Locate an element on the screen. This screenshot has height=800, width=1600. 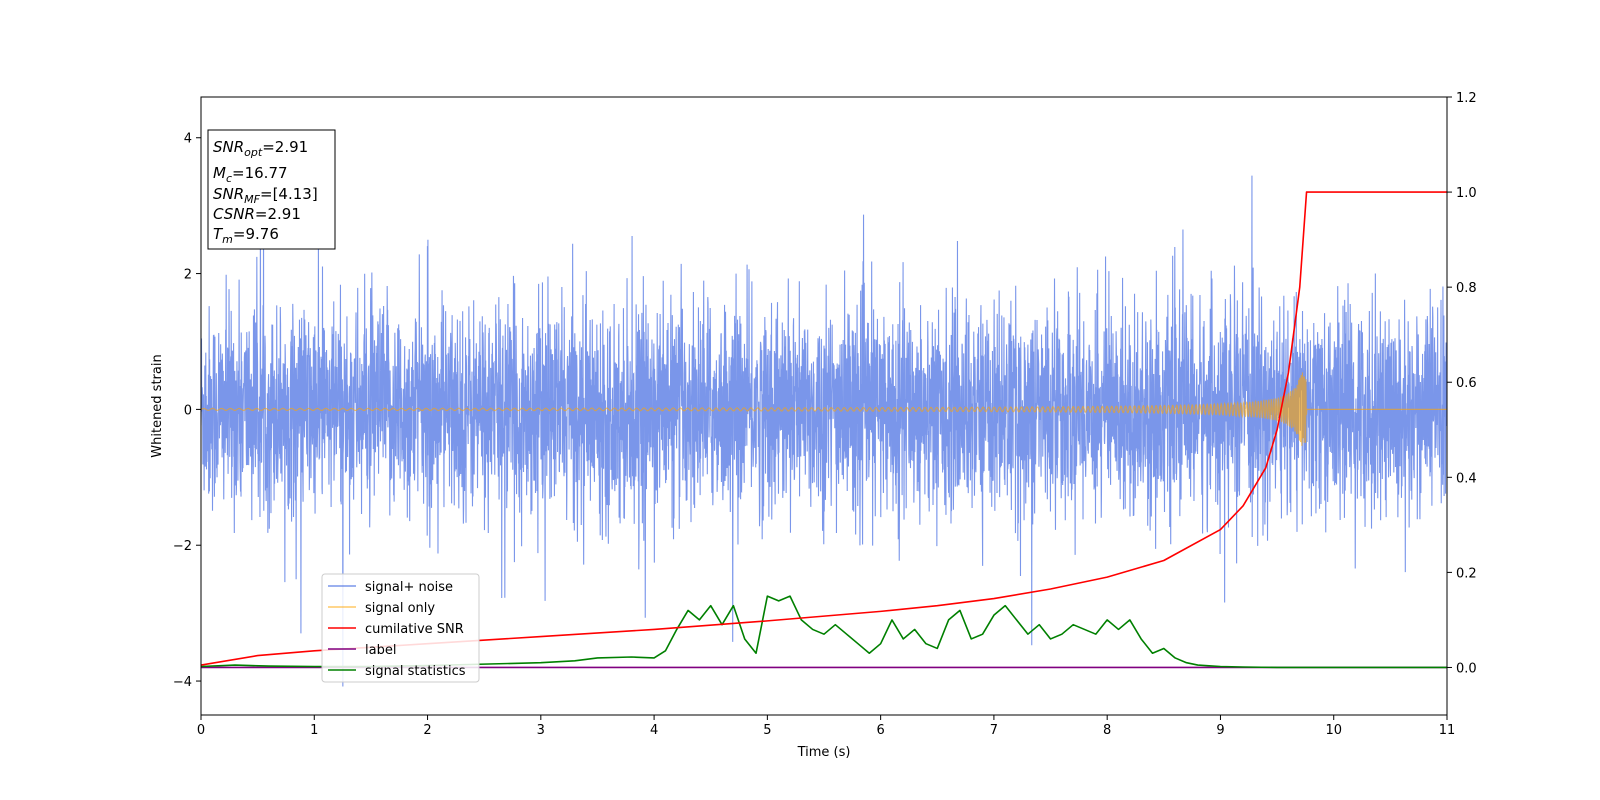
svg-text: label is located at coordinates (380, 650).